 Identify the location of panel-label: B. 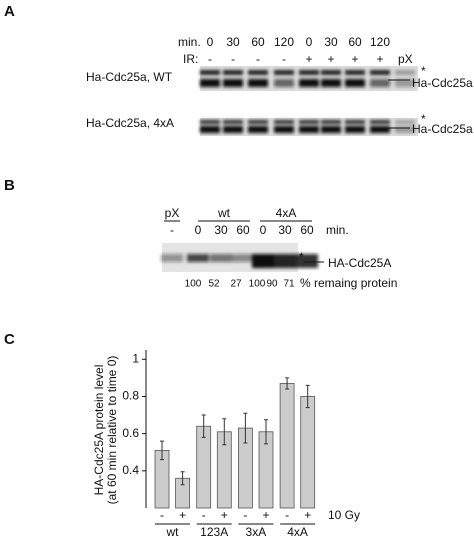
(9, 185).